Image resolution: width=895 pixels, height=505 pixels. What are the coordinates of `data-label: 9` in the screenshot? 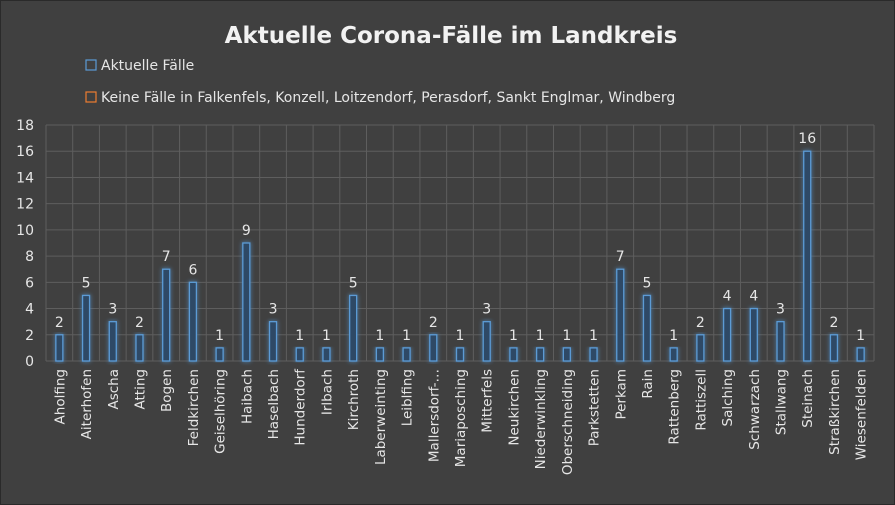 It's located at (246, 231).